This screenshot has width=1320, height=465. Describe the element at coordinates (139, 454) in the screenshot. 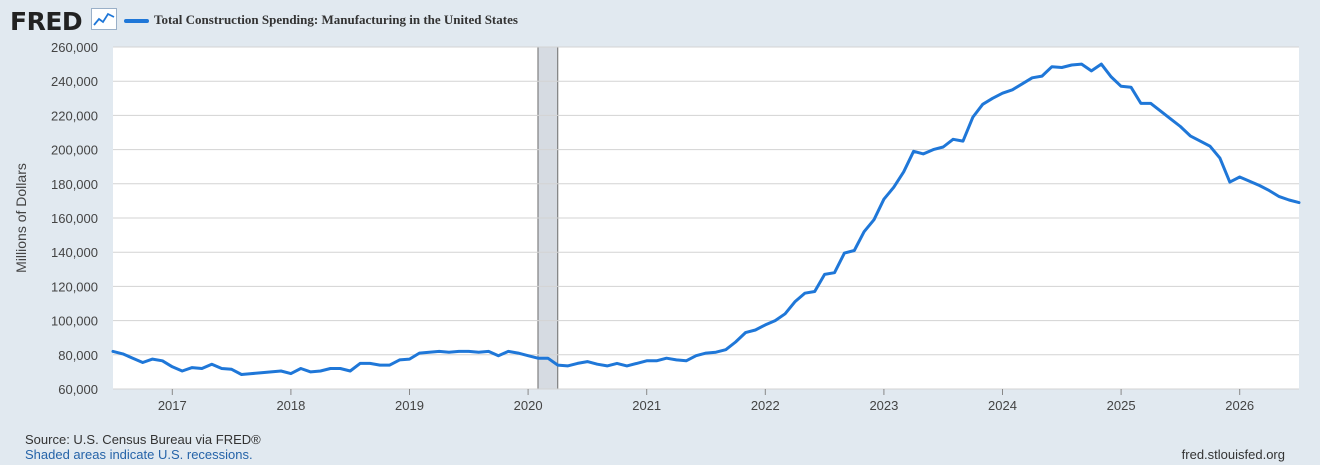

I see `recession-note-link: Shaded areas indicate U.S. recessions.` at that location.